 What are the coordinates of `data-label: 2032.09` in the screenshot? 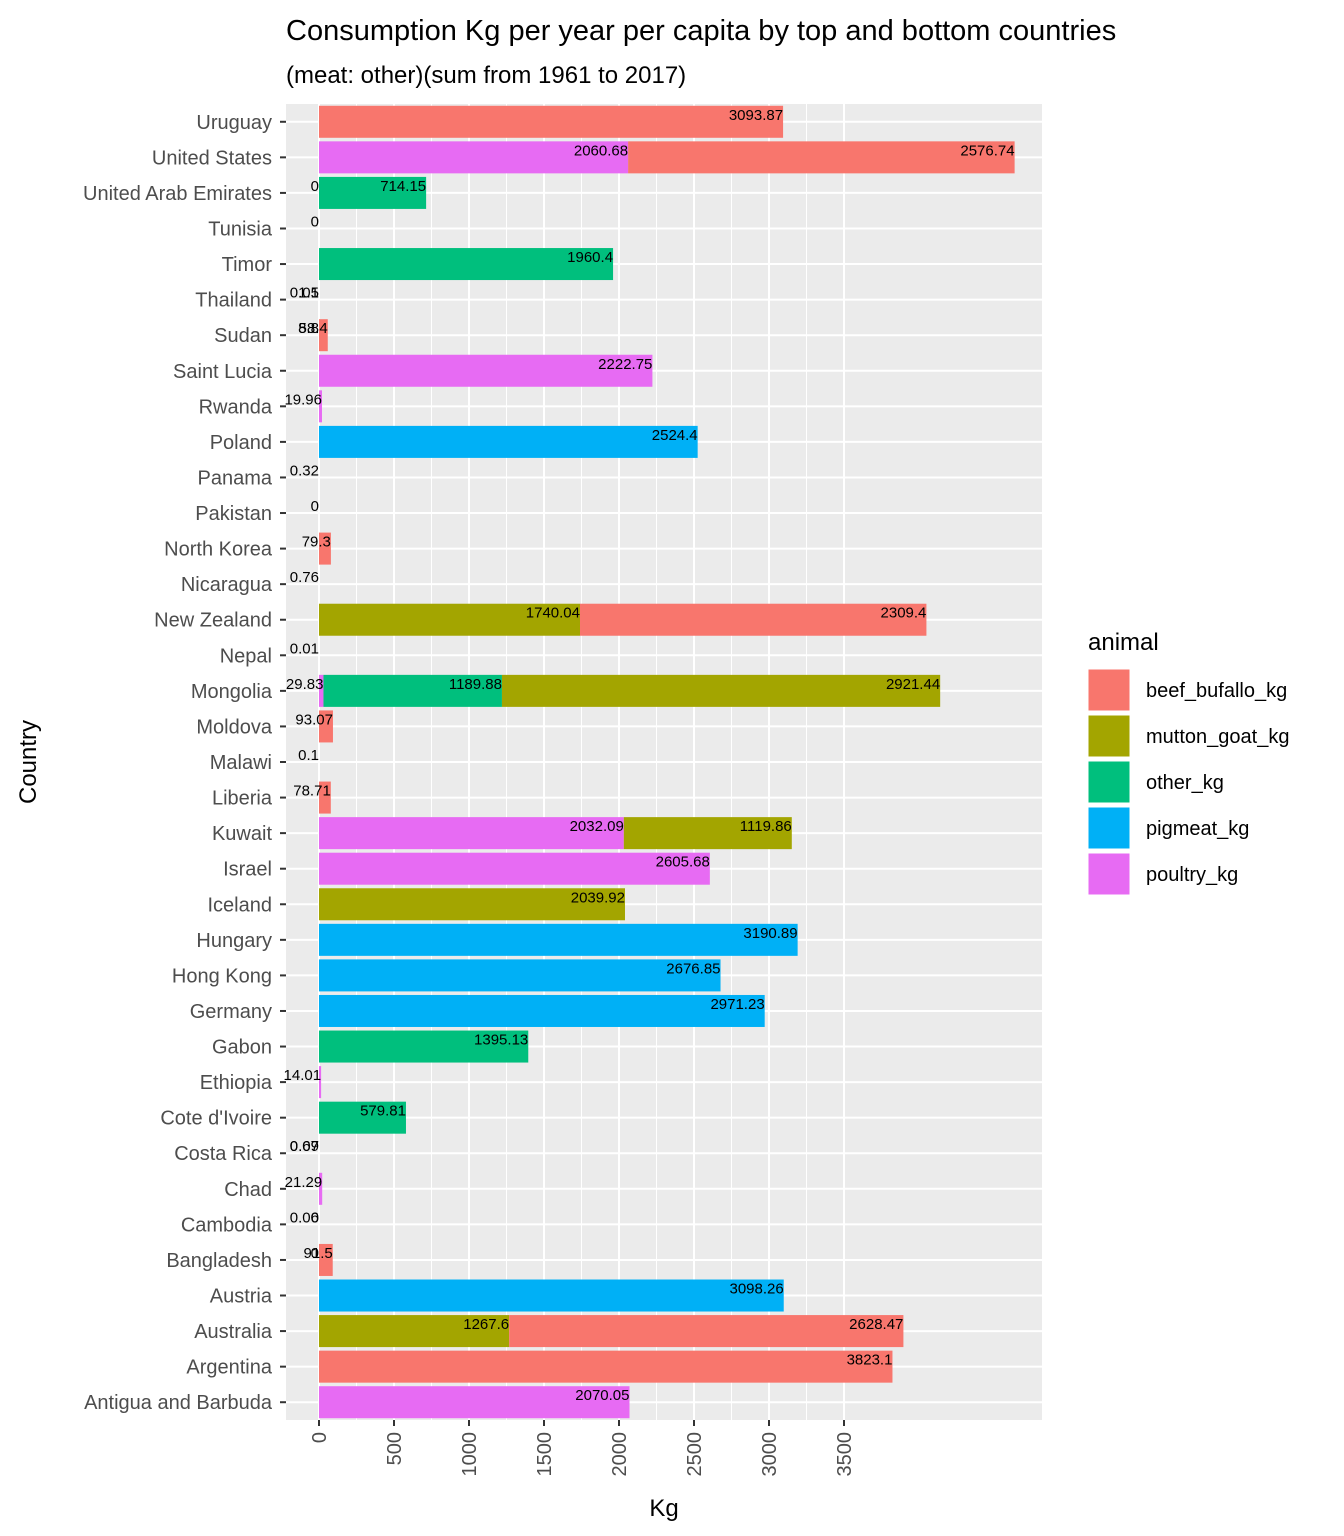 It's located at (597, 826).